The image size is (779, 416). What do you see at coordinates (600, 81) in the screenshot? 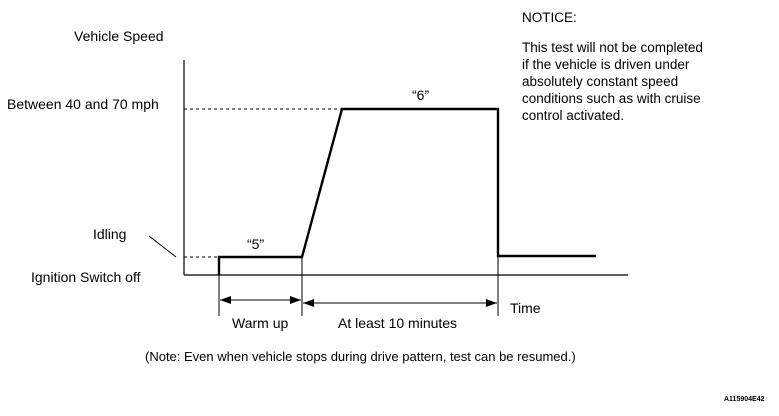
I see `notice-line: absolutely constant speed` at bounding box center [600, 81].